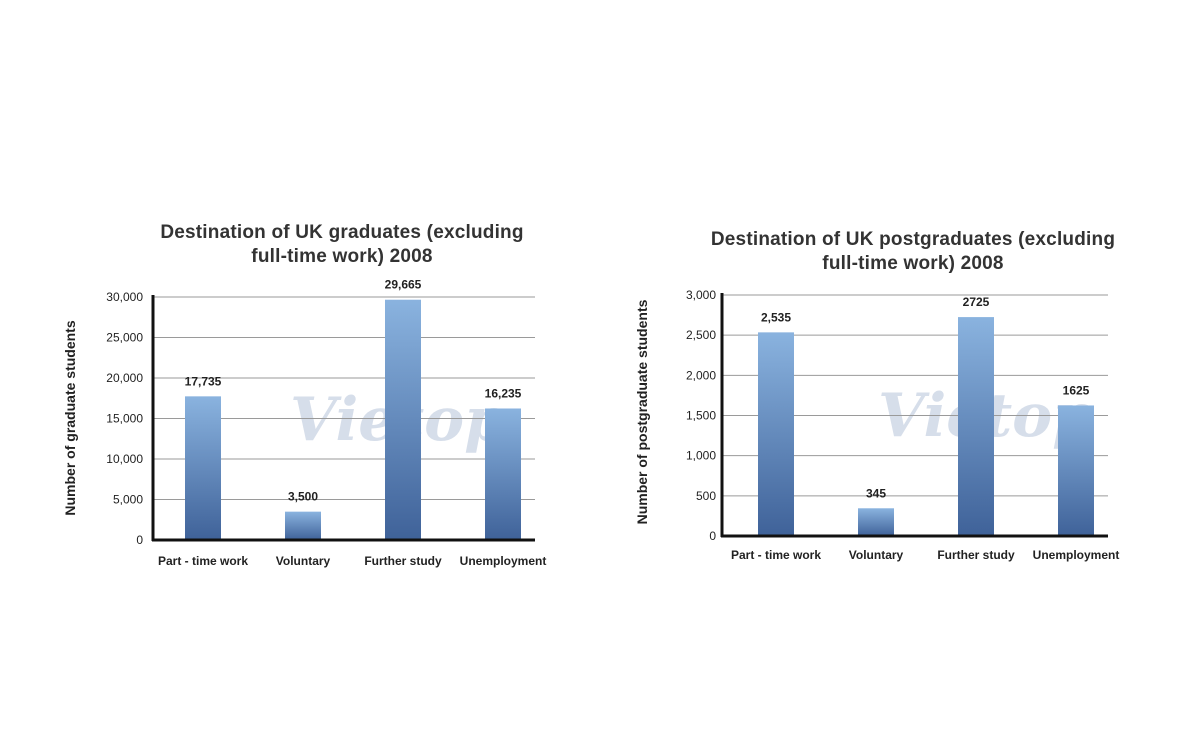 The image size is (1200, 746). What do you see at coordinates (403, 285) in the screenshot?
I see `data-label: 29,665` at bounding box center [403, 285].